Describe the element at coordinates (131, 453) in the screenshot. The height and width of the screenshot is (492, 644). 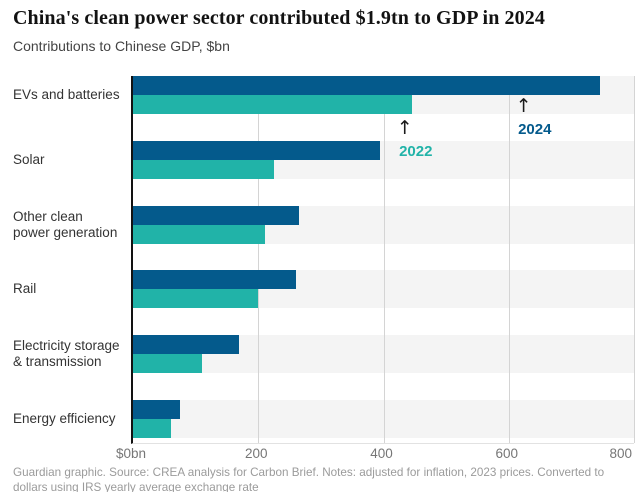
I see `x-tick-0bn: $0bn` at that location.